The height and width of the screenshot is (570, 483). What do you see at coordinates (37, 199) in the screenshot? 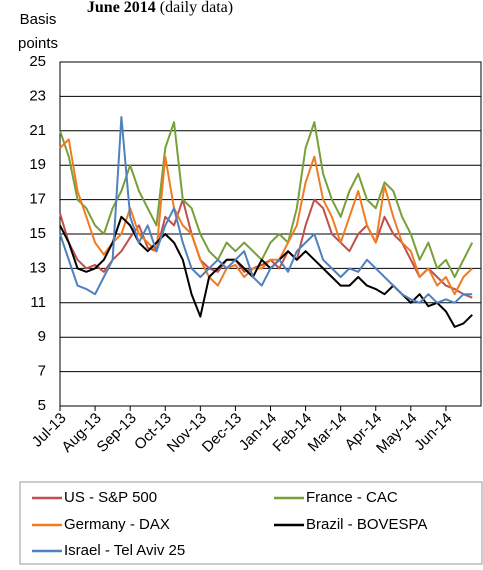
I see `y-tick-label: 17` at bounding box center [37, 199].